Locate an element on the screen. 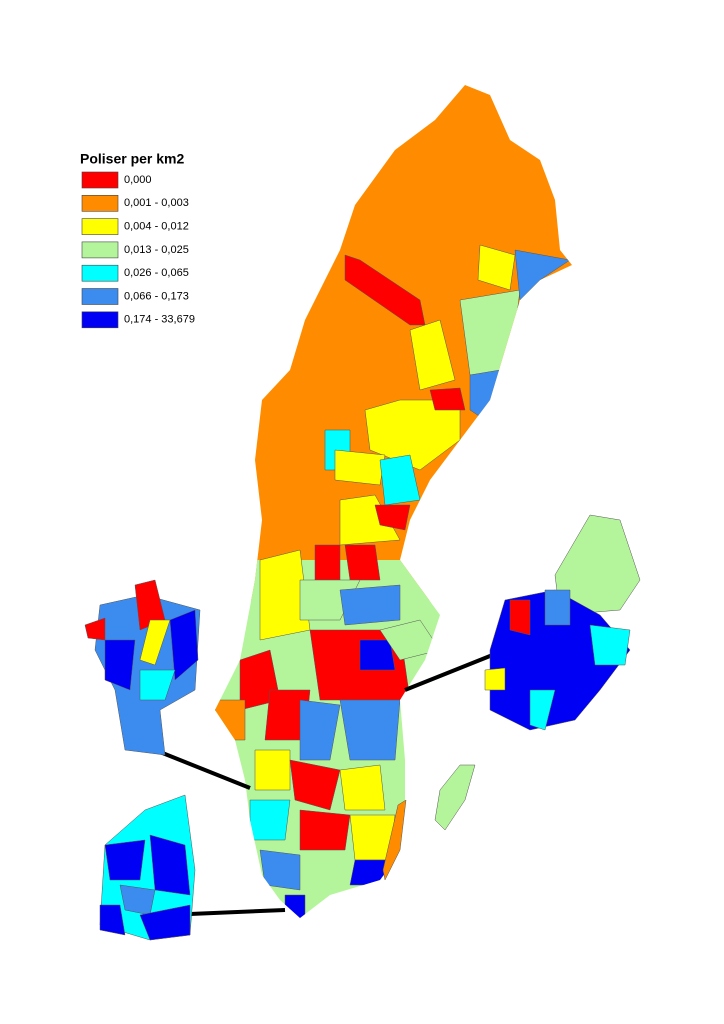 The image size is (724, 1024). inset-west is located at coordinates (142, 667).